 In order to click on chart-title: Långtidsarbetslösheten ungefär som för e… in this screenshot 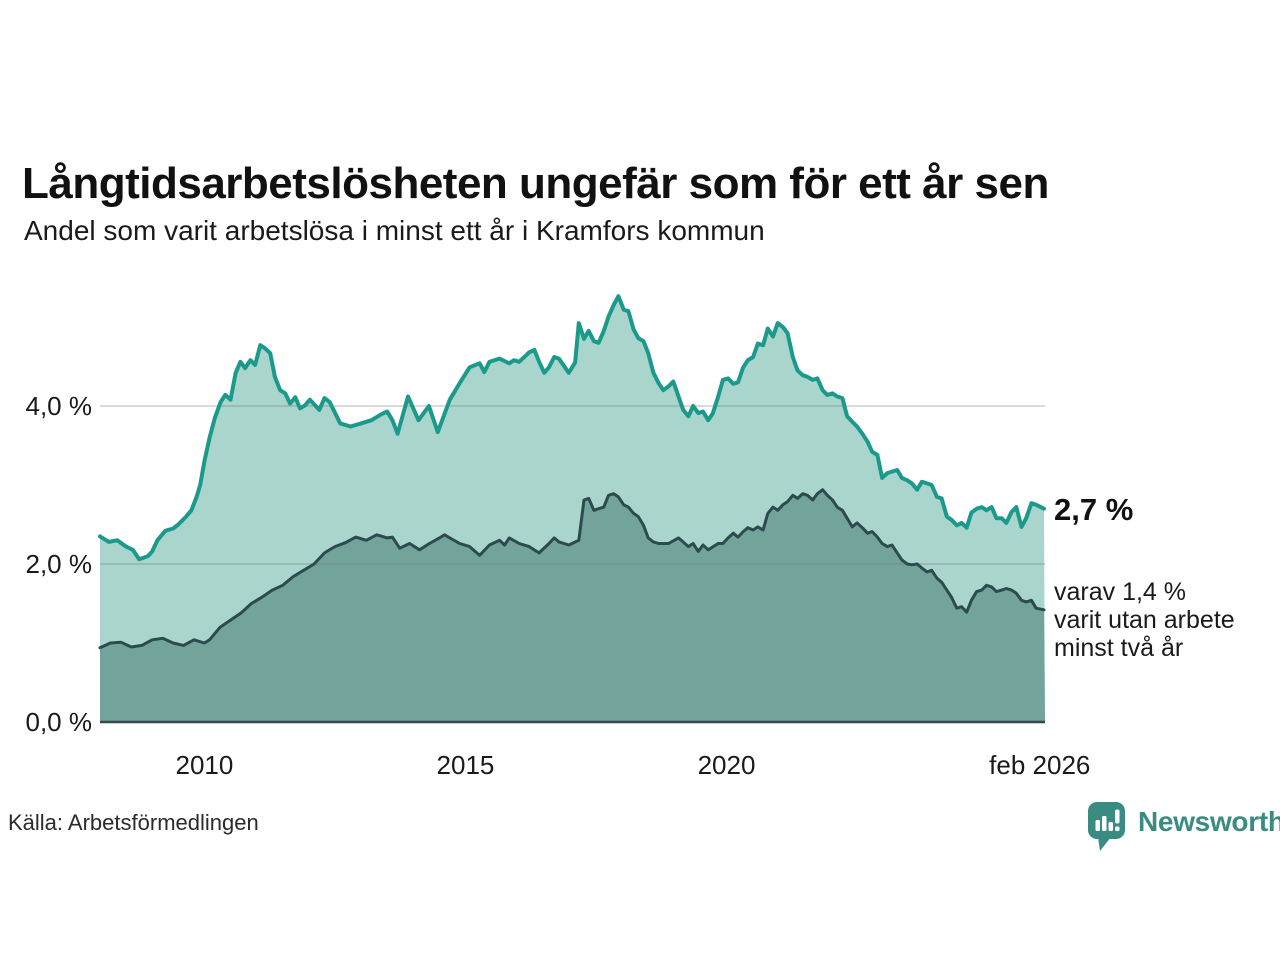, I will do `click(535, 184)`.